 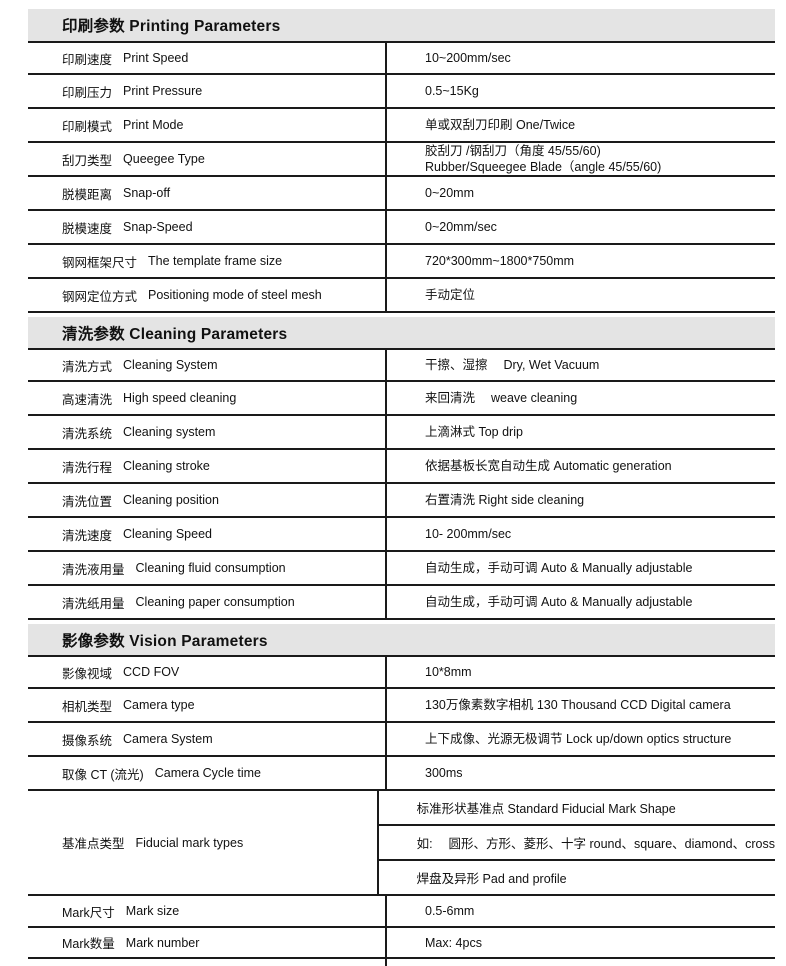 What do you see at coordinates (152, 911) in the screenshot?
I see `param-name-en: Mark size` at bounding box center [152, 911].